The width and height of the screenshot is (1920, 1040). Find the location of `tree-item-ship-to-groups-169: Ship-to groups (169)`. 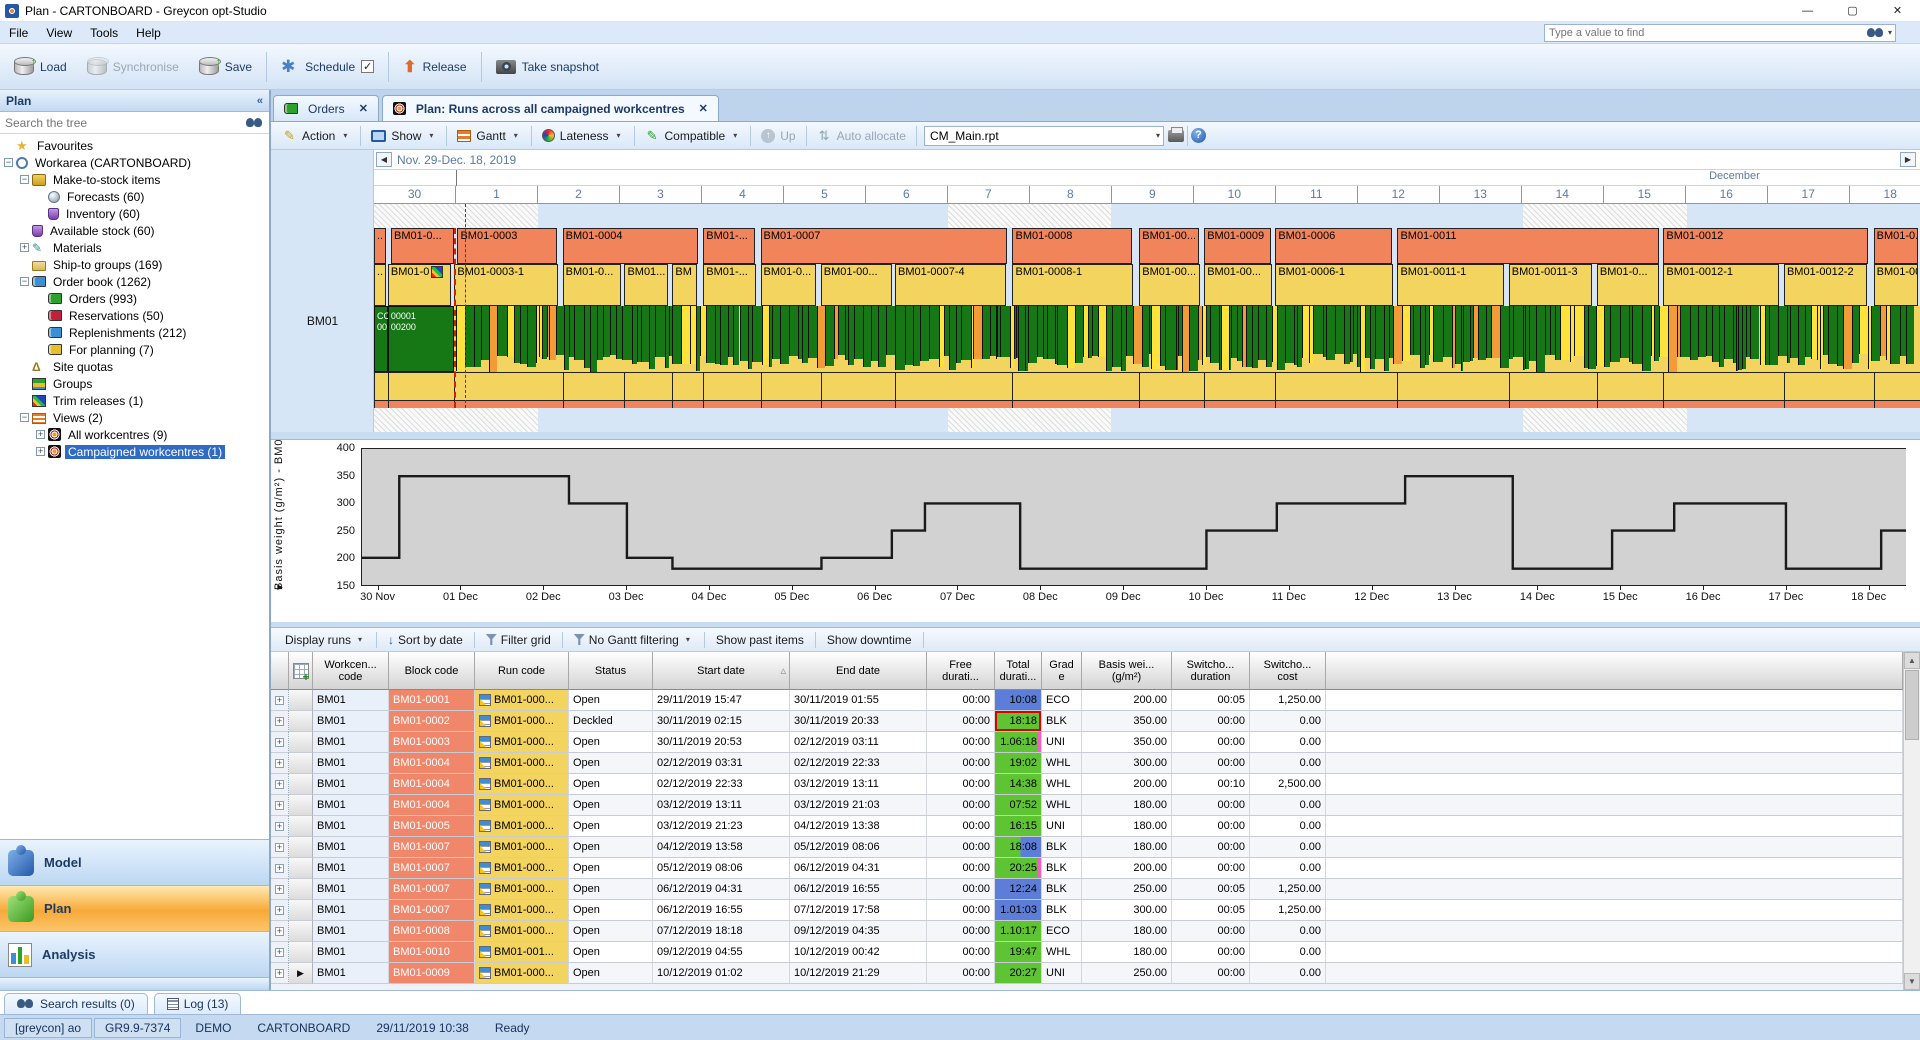

tree-item-ship-to-groups-169: Ship-to groups (169) is located at coordinates (136, 264).